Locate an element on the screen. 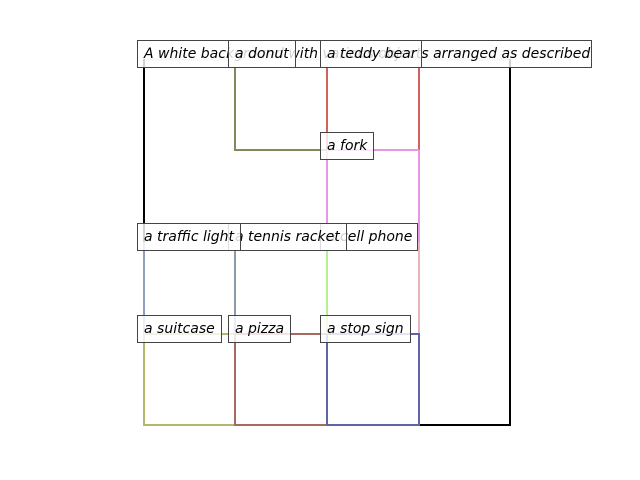 The height and width of the screenshot is (480, 640). pizza-label: a pizza is located at coordinates (260, 329).